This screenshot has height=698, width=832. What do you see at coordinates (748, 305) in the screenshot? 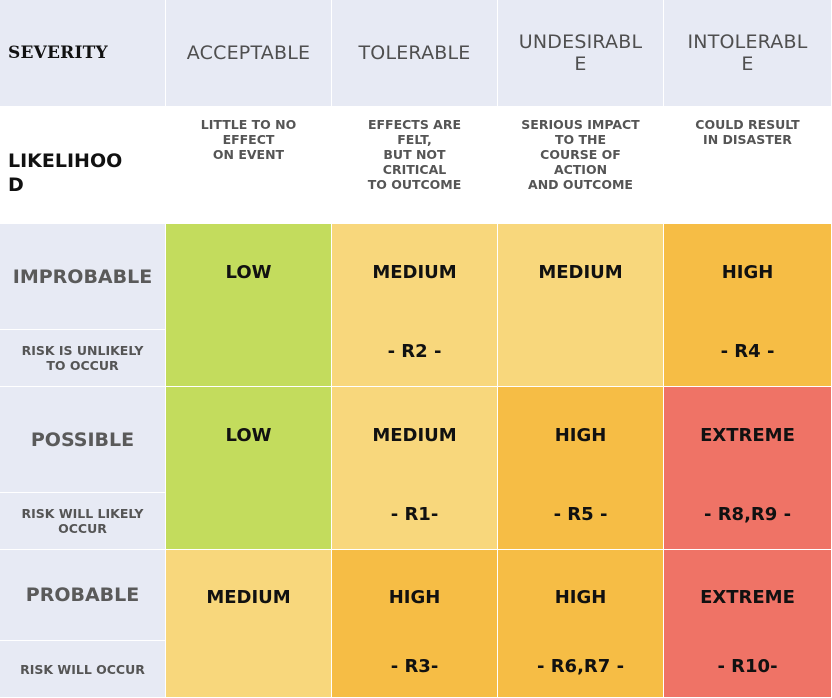
I see `risk-cell: HIGH - R4 -` at bounding box center [748, 305].